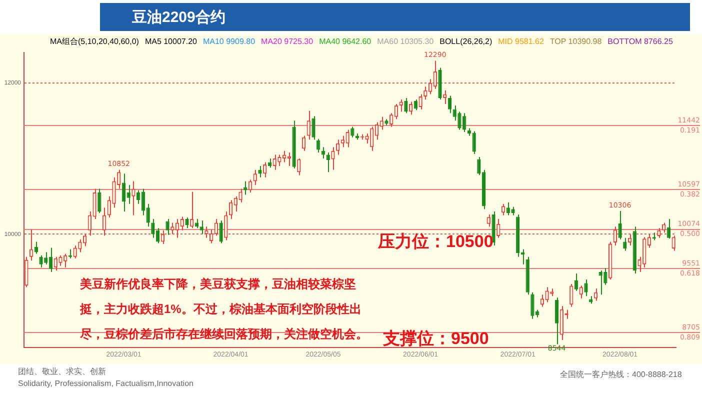 This screenshot has width=702, height=395. Describe the element at coordinates (436, 339) in the screenshot. I see `annotation: 支撑位：9500` at that location.